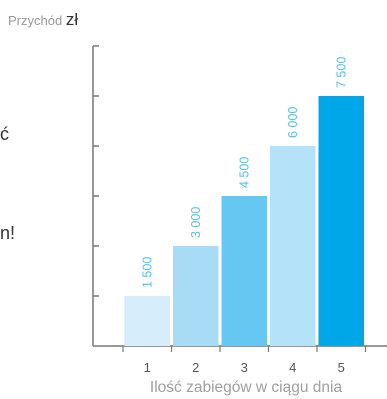 The image size is (387, 399). Describe the element at coordinates (341, 367) in the screenshot. I see `x-tick-label: 5` at that location.